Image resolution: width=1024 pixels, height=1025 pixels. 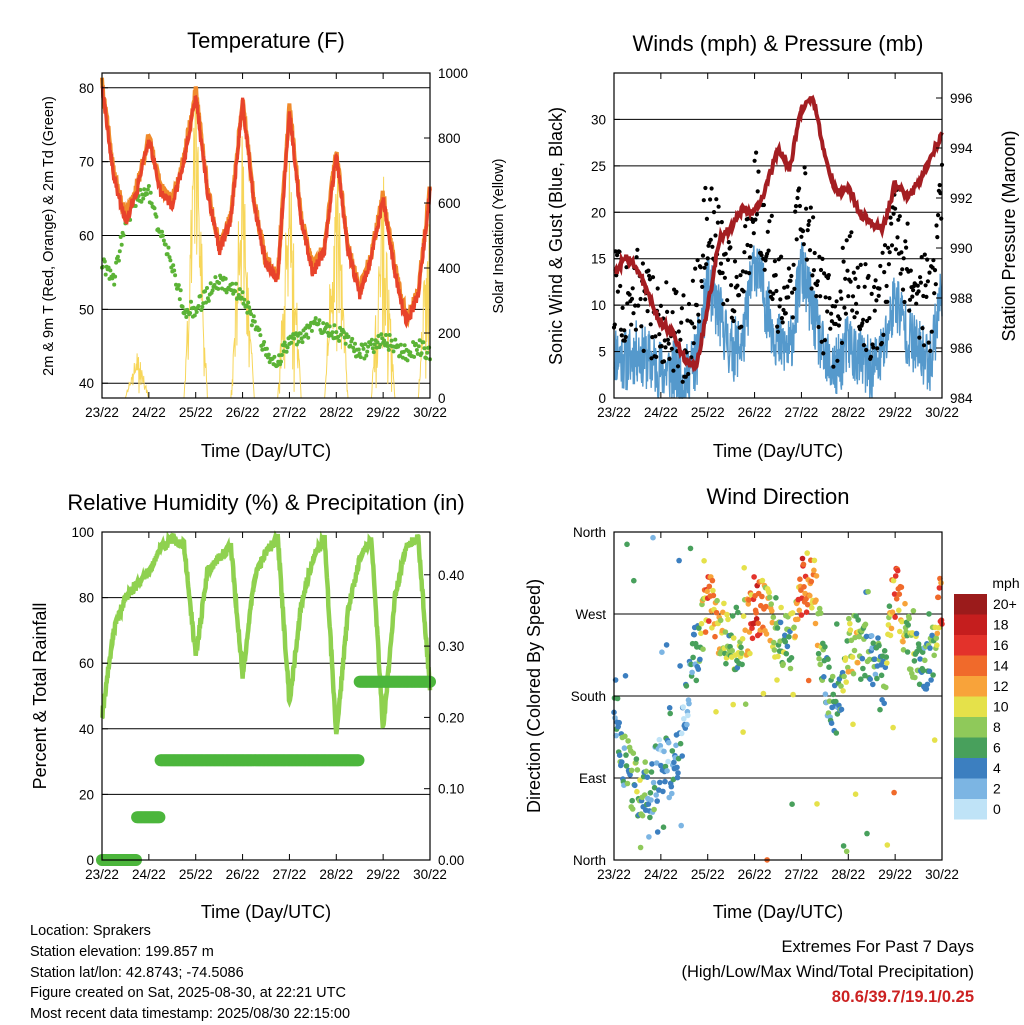 I want to click on winds-ytick-label-right: 986, so click(x=961, y=348).